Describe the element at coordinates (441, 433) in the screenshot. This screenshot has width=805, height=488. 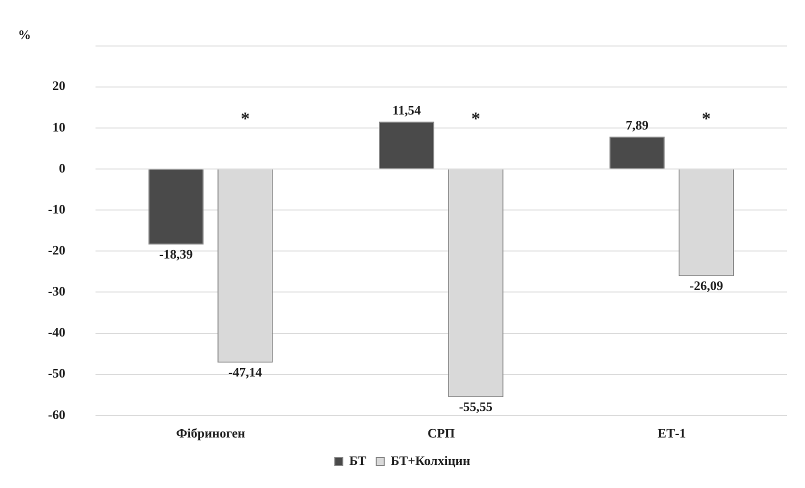
I see `x-tick-label: СРП` at that location.